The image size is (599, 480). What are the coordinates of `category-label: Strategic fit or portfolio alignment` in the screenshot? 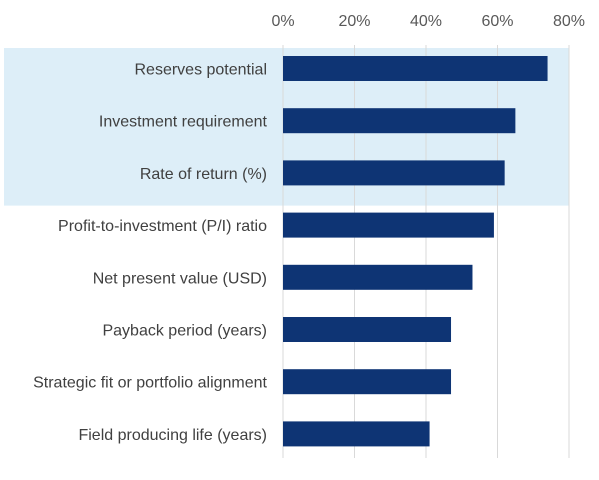 It's located at (150, 383).